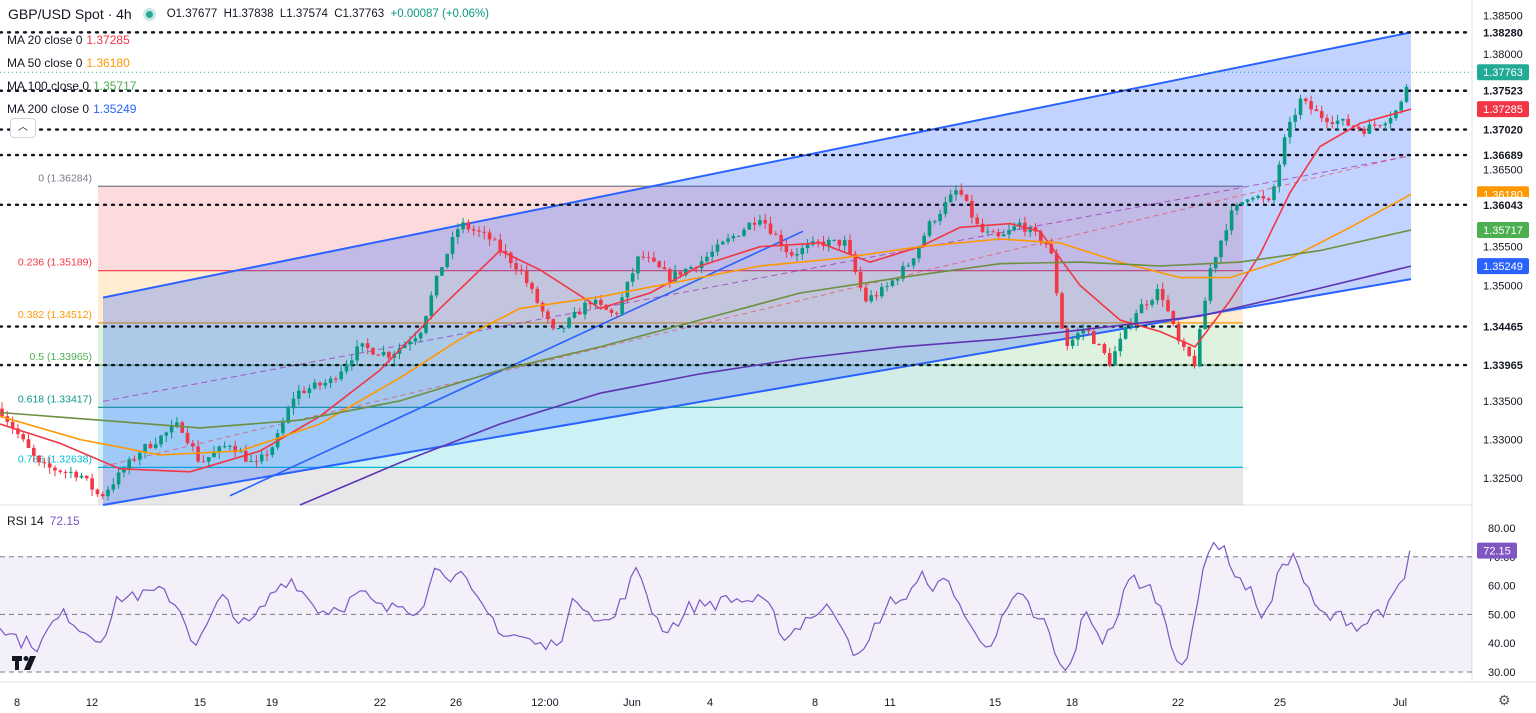 The width and height of the screenshot is (1536, 713). I want to click on price-badge-label: 1.38280, so click(1503, 33).